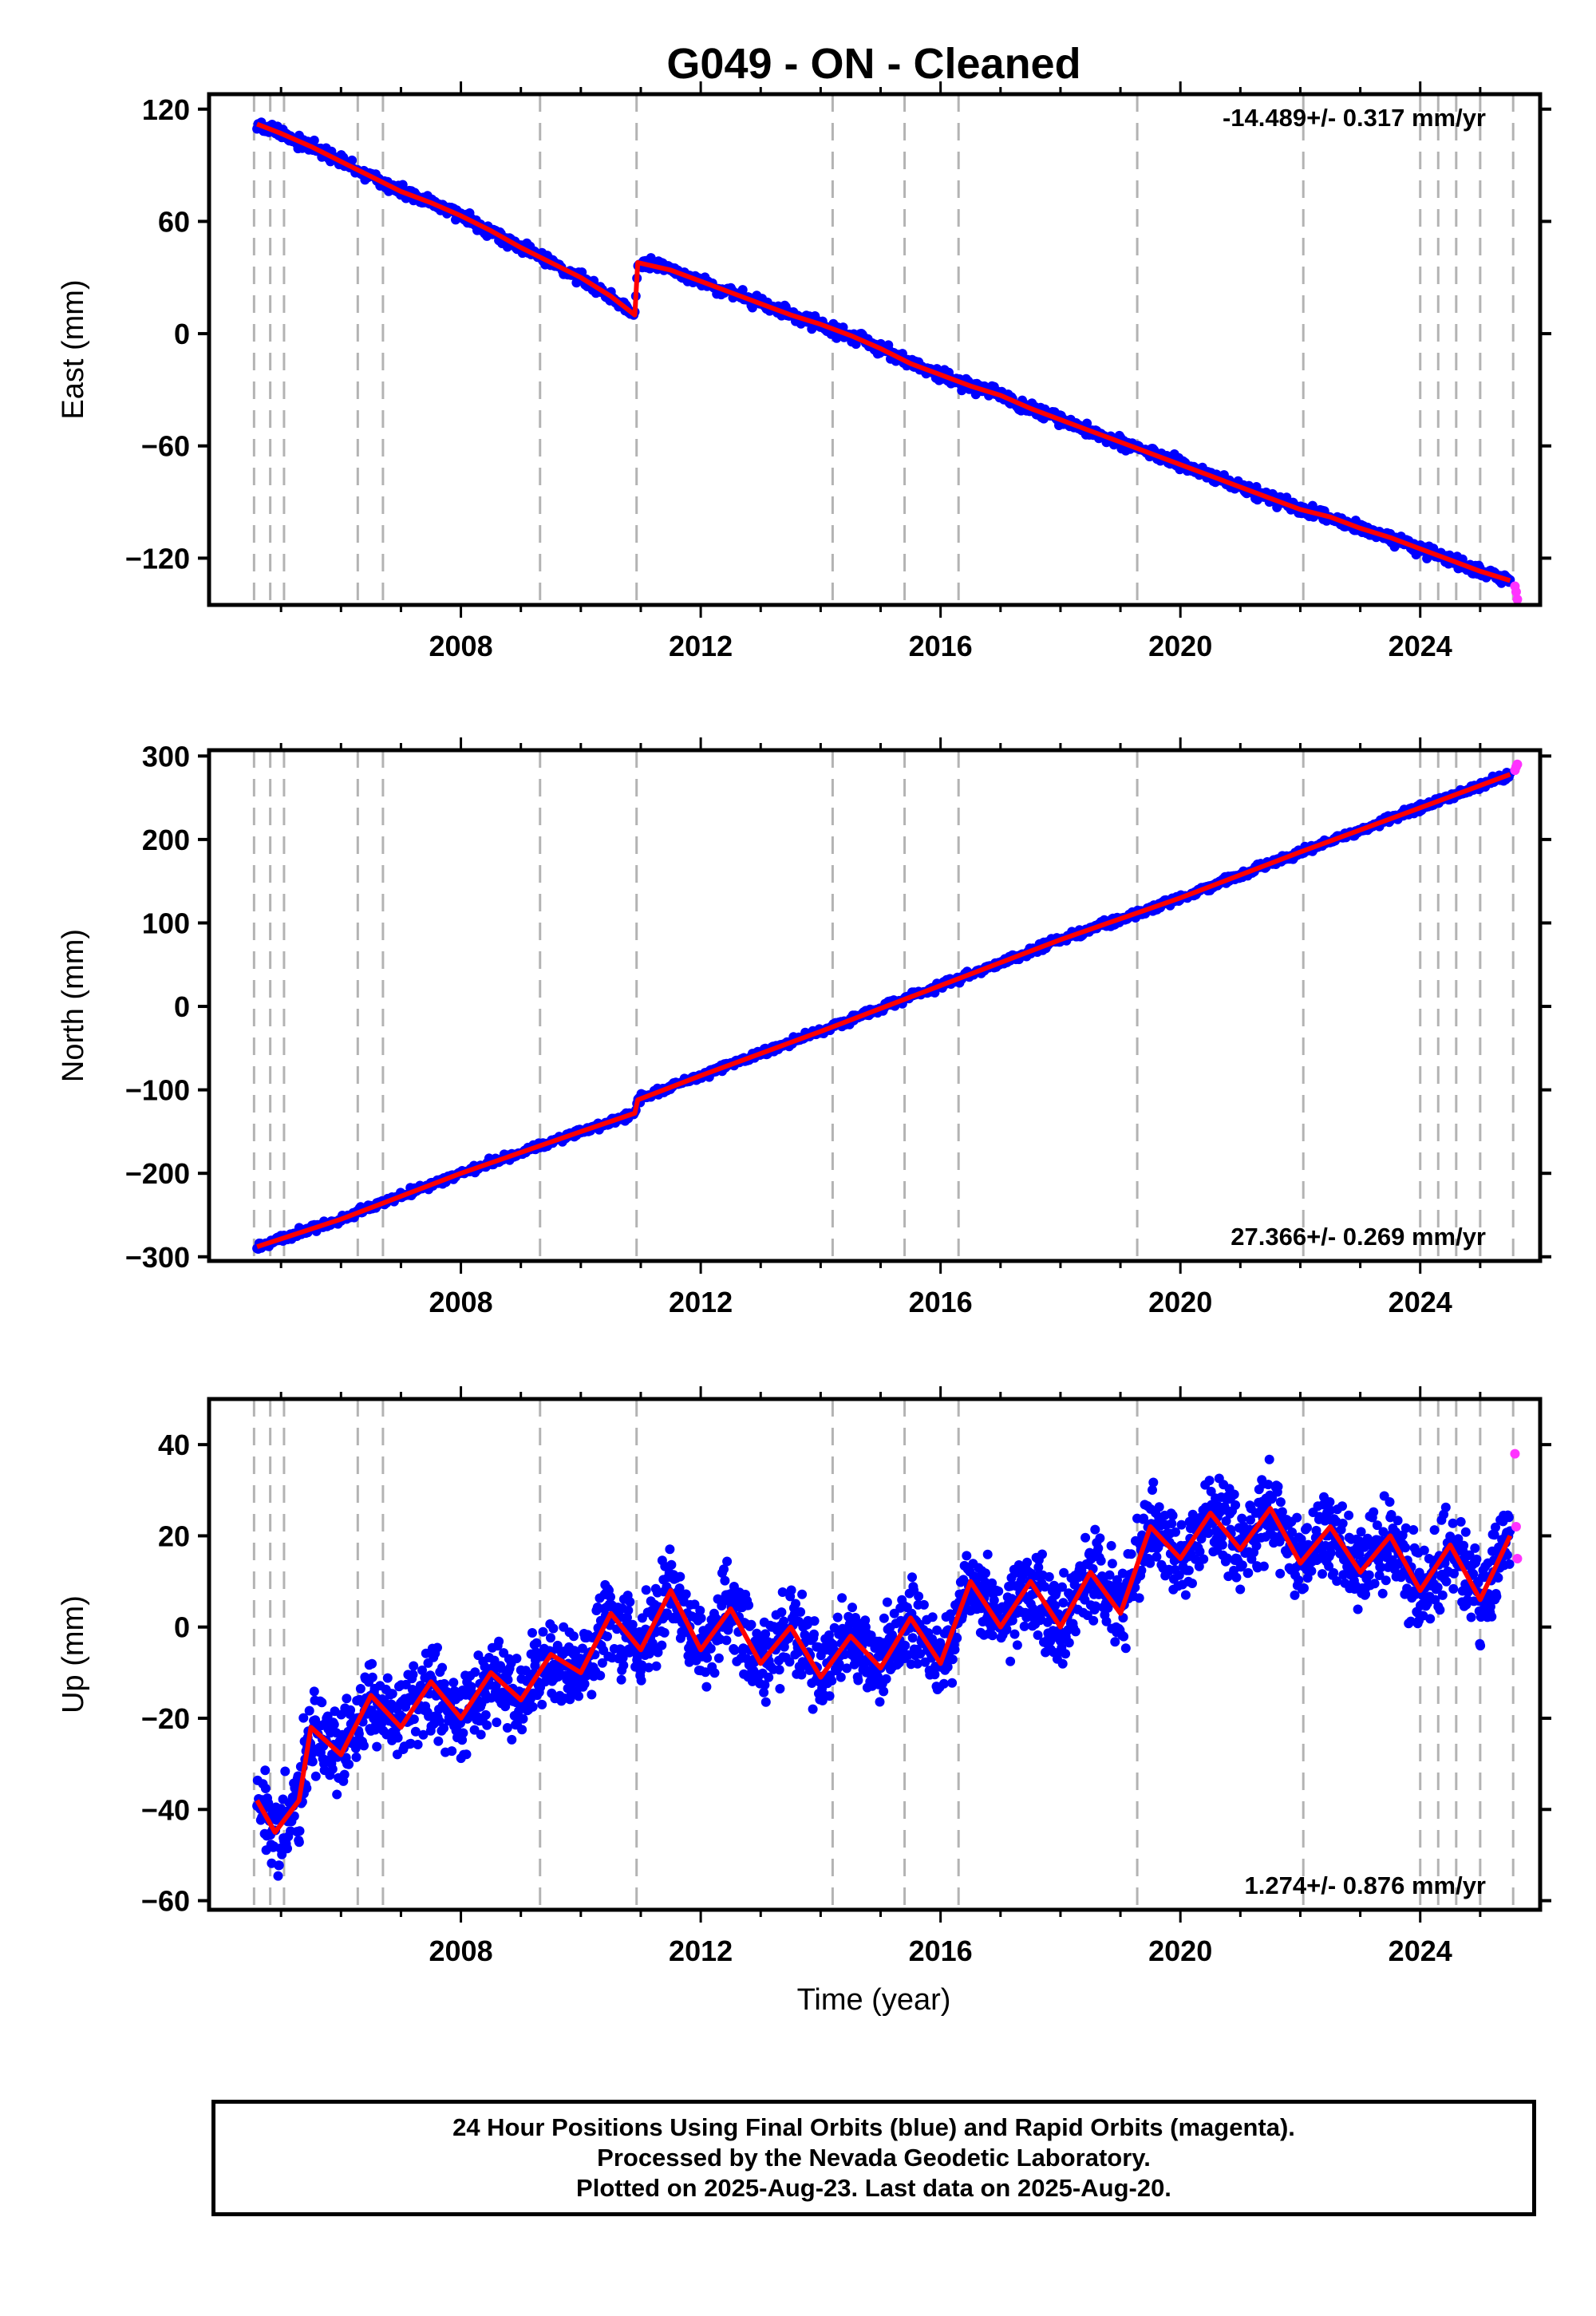 This screenshot has height=2316, width=1596. What do you see at coordinates (166, 109) in the screenshot?
I see `y-tick-label: 120` at bounding box center [166, 109].